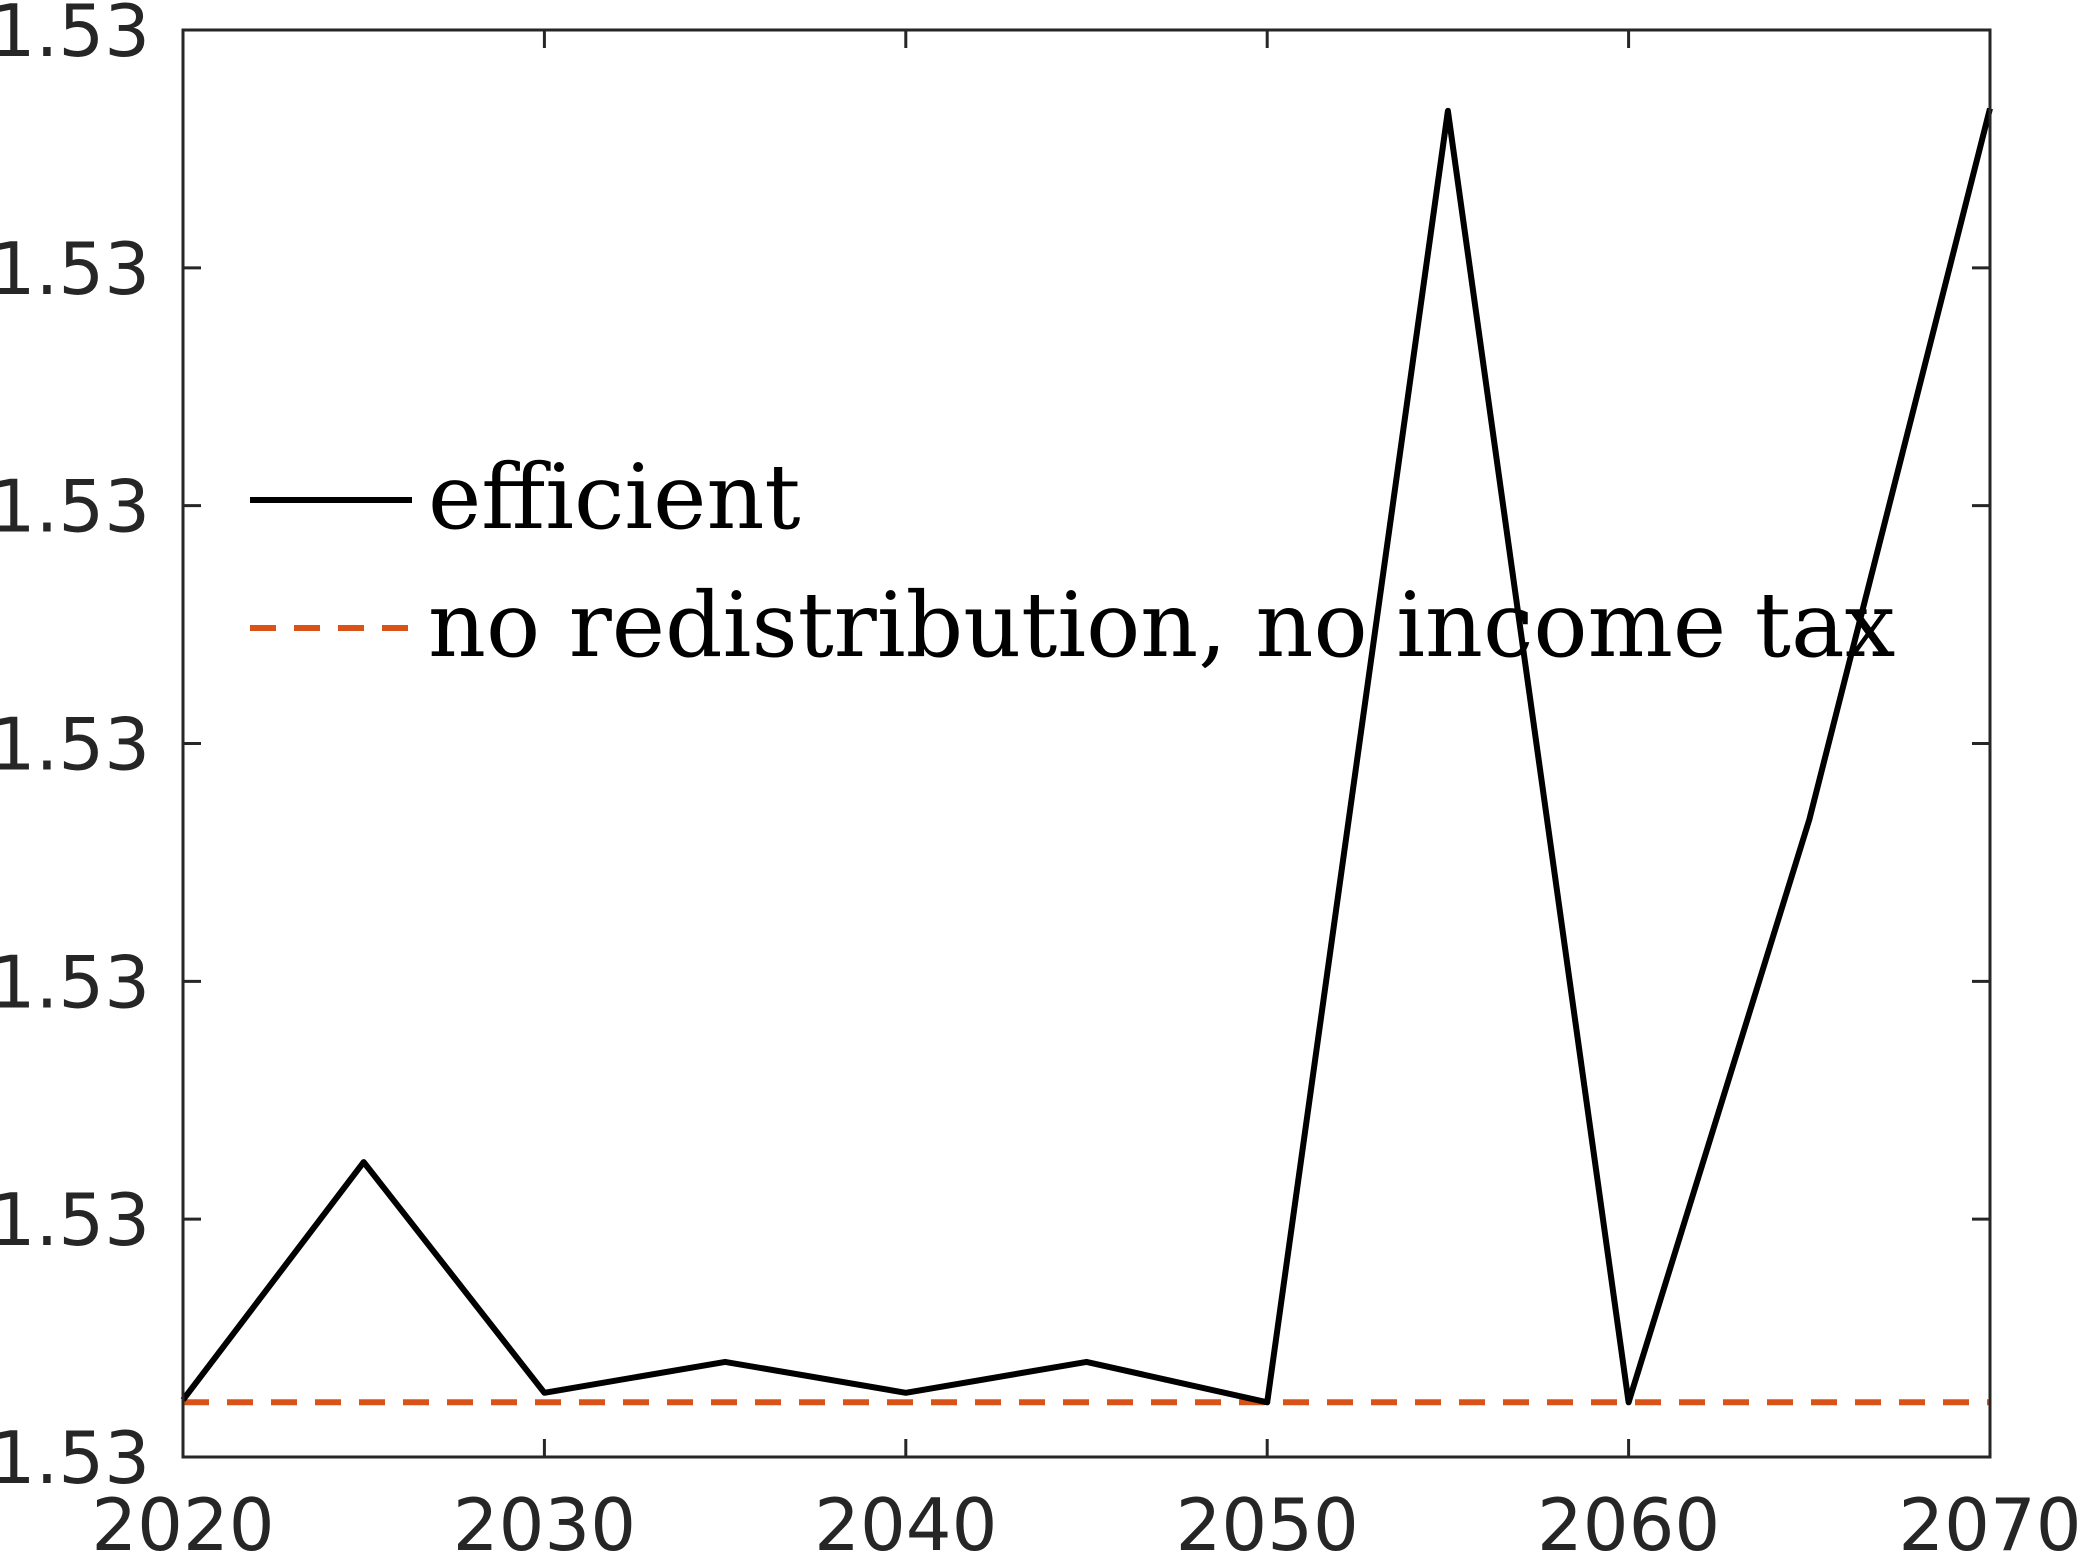 The width and height of the screenshot is (2079, 1554). Describe the element at coordinates (1161, 625) in the screenshot. I see `legend-label-no-redistribution: no redistribution, no income tax` at that location.